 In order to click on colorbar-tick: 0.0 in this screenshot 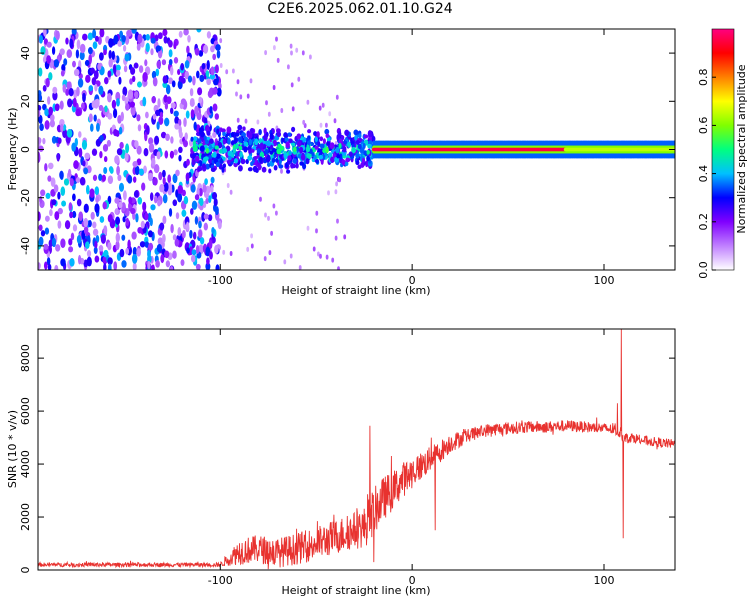, I will do `click(706, 270)`.